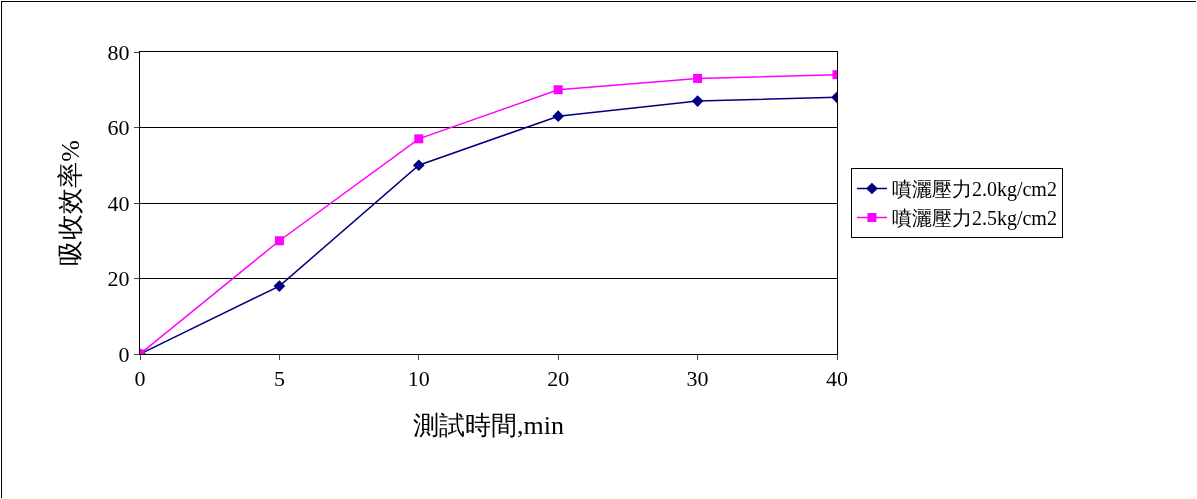 The image size is (1197, 499). Describe the element at coordinates (279, 379) in the screenshot. I see `x-tick-label: 5` at that location.